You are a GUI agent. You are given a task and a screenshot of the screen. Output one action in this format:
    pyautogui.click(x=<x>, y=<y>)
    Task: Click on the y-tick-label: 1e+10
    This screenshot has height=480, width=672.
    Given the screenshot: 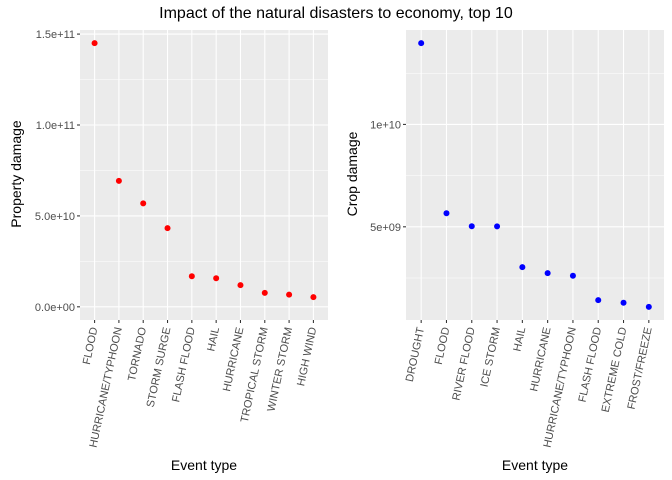 What is the action you would take?
    pyautogui.click(x=385, y=125)
    